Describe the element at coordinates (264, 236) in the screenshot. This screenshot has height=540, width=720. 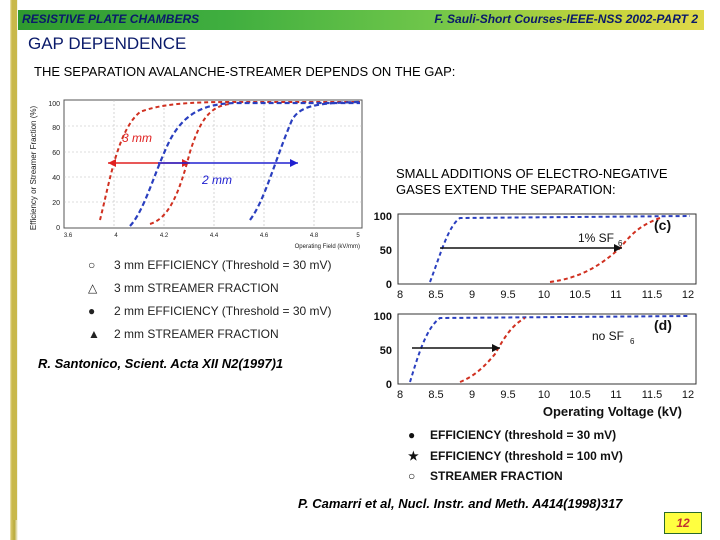
I see `xtick: 4.6` at that location.